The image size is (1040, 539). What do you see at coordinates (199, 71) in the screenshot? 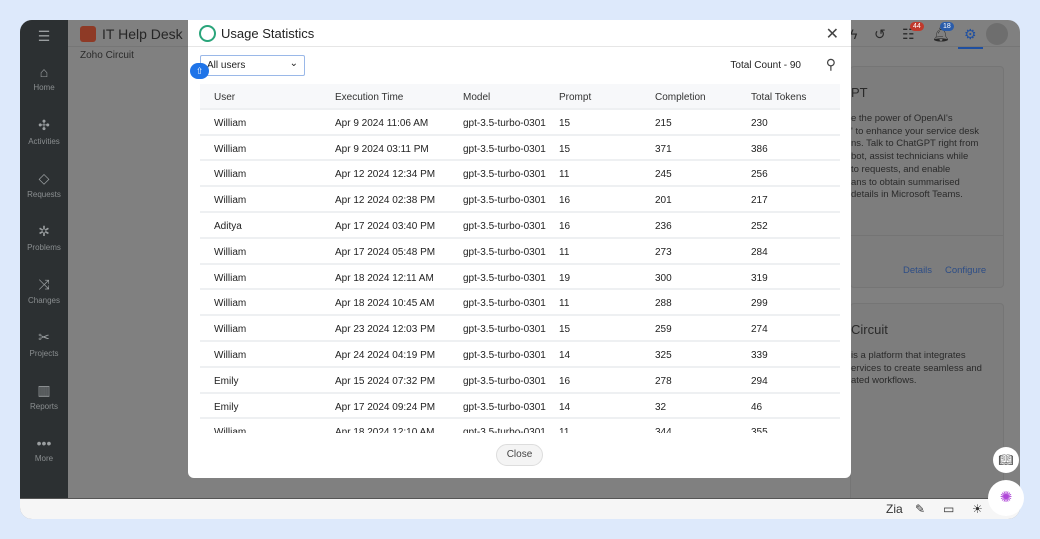
I see `pin-icon: ⇧` at bounding box center [199, 71].